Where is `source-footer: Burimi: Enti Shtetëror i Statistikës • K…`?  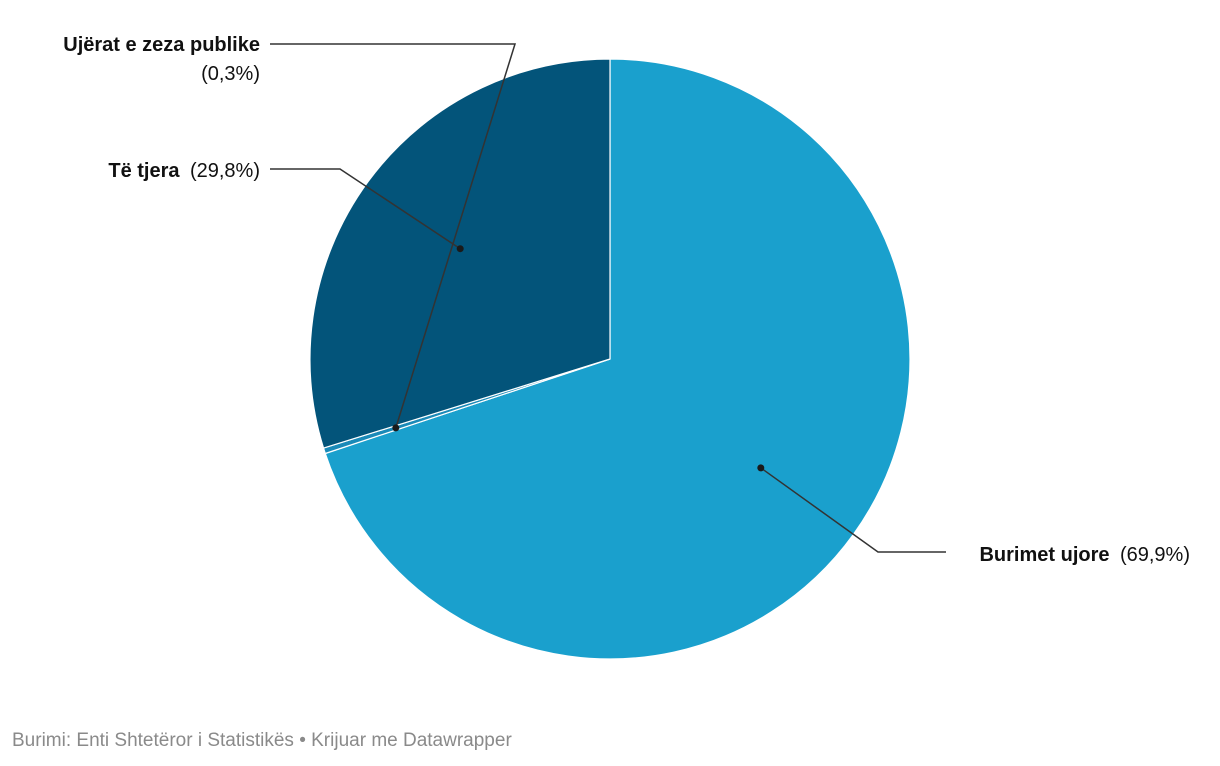 source-footer: Burimi: Enti Shtetëror i Statistikës • K… is located at coordinates (262, 740).